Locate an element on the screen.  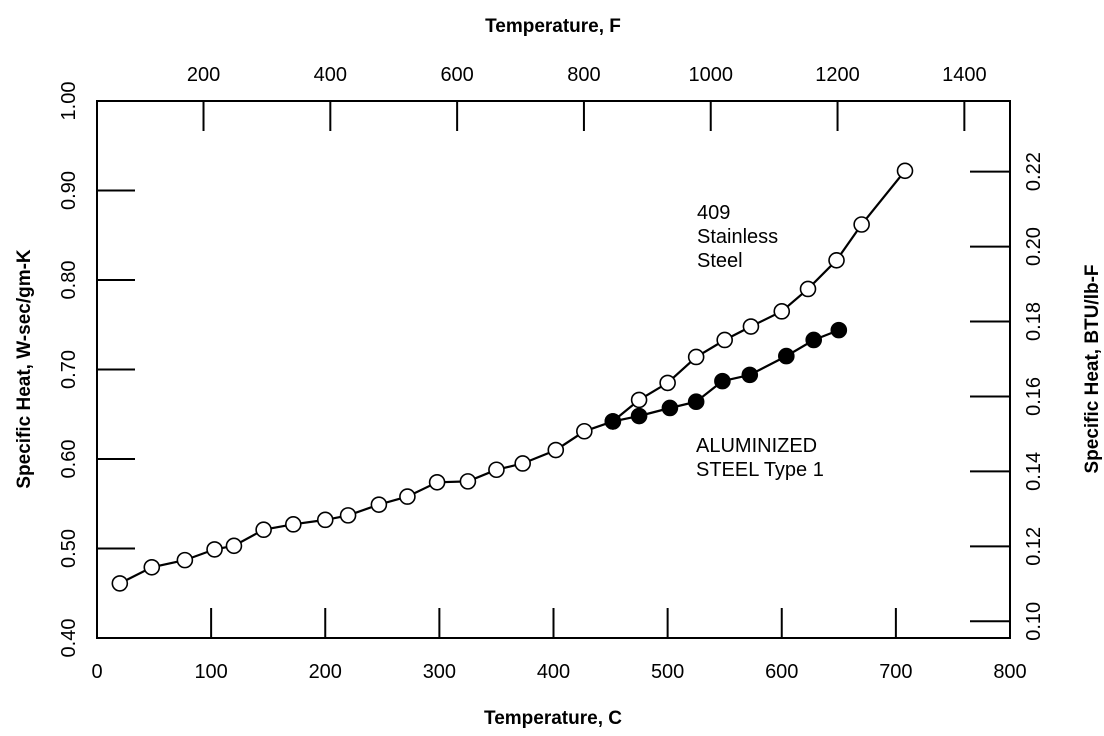
x-top-tick-label: 200 is located at coordinates (203, 75).